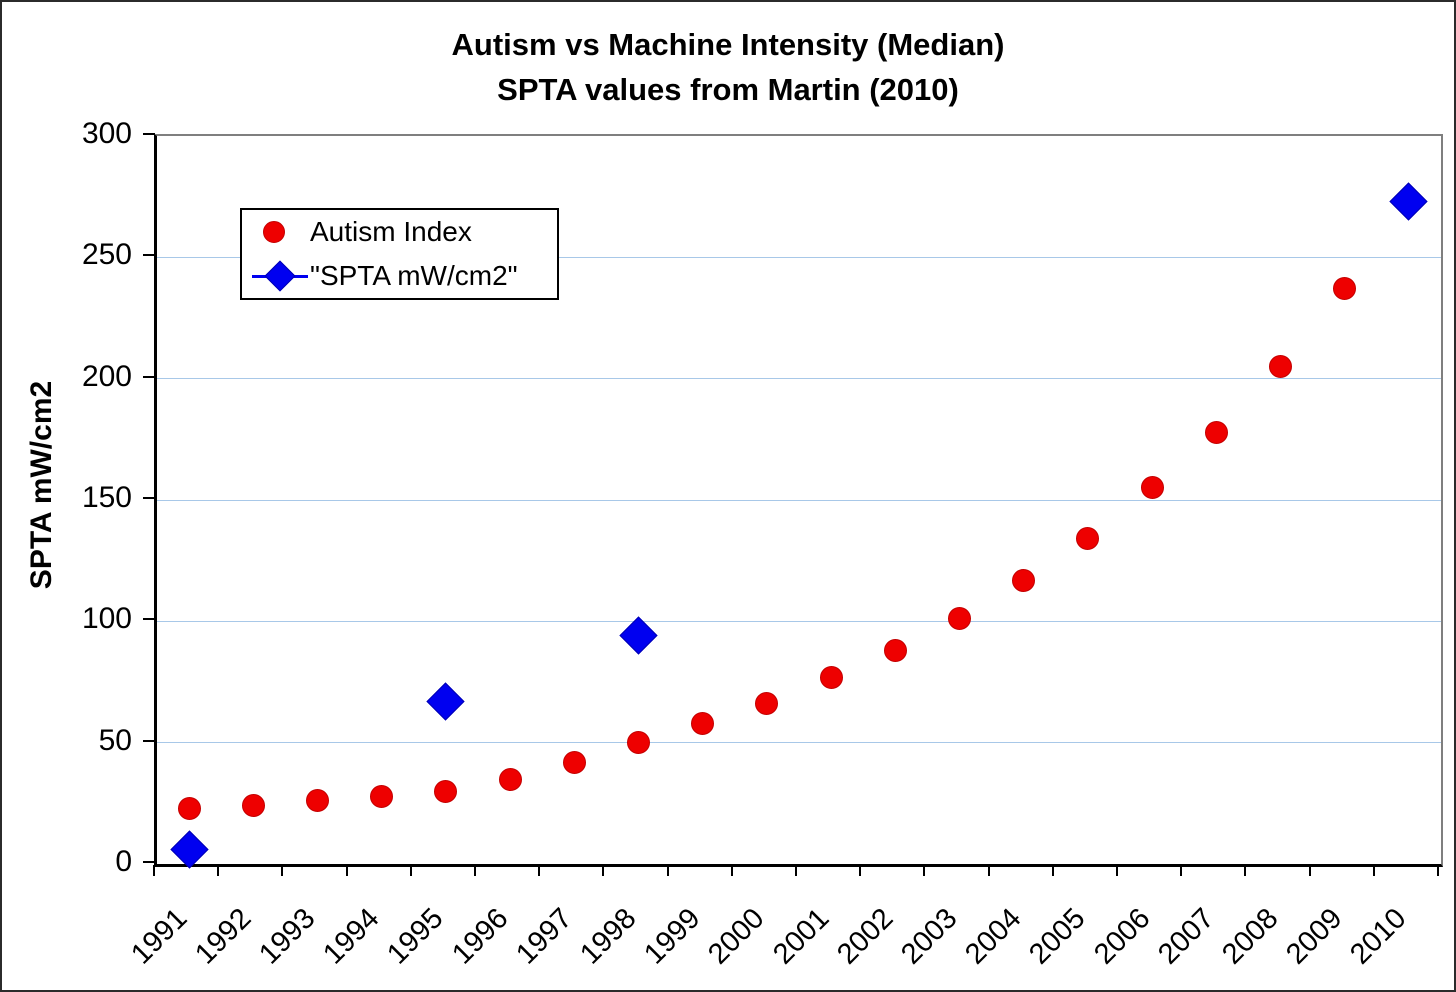 This screenshot has width=1456, height=992. I want to click on data-point-autism-2007, so click(1216, 432).